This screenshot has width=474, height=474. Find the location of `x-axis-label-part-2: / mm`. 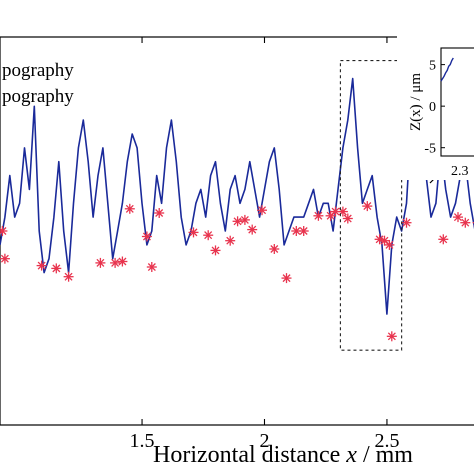

x-axis-label-part-2: / mm is located at coordinates (385, 455).